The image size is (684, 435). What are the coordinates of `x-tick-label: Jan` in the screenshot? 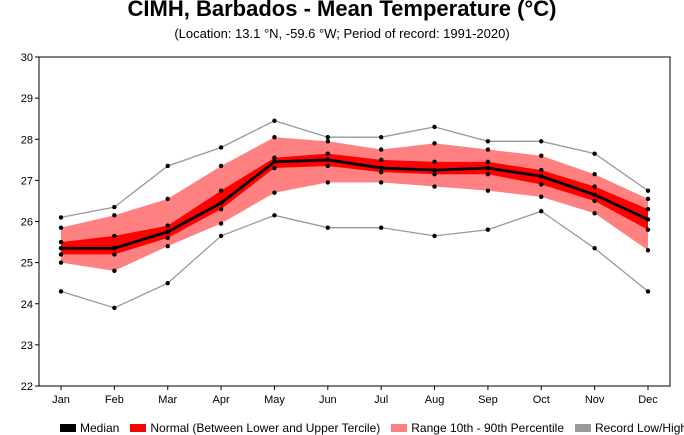 It's located at (61, 400).